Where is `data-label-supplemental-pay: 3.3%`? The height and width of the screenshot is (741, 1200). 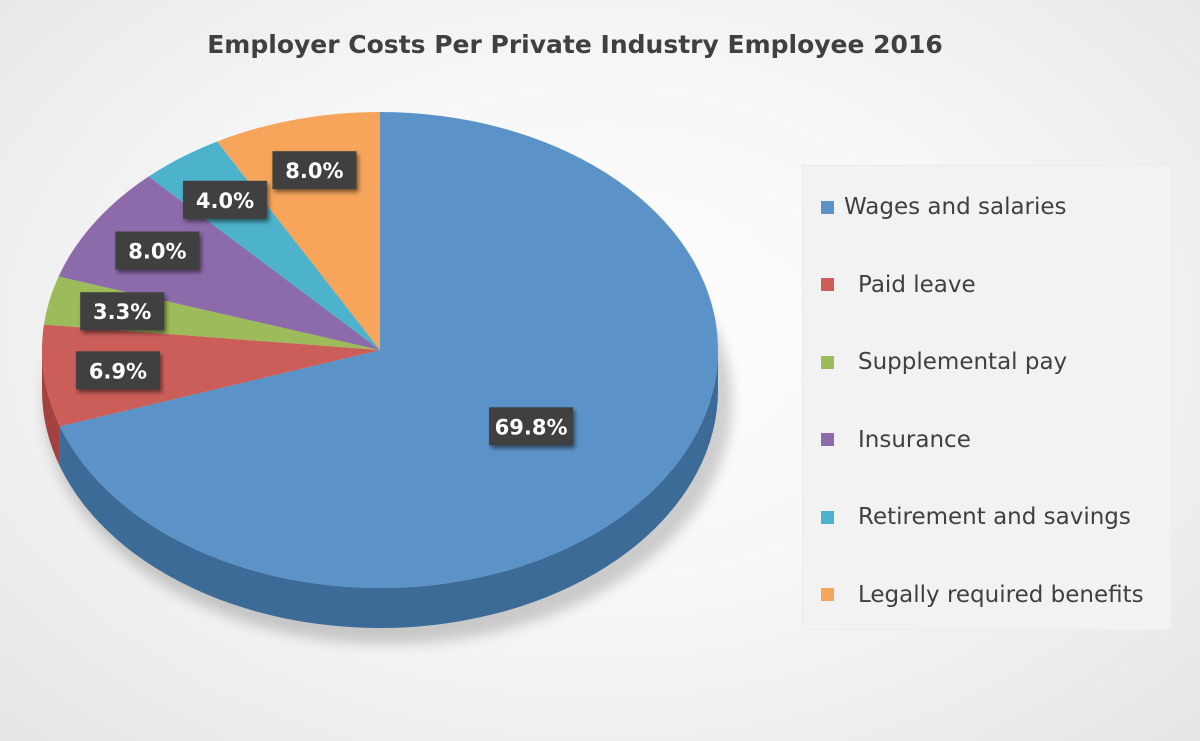
data-label-supplemental-pay: 3.3% is located at coordinates (122, 311).